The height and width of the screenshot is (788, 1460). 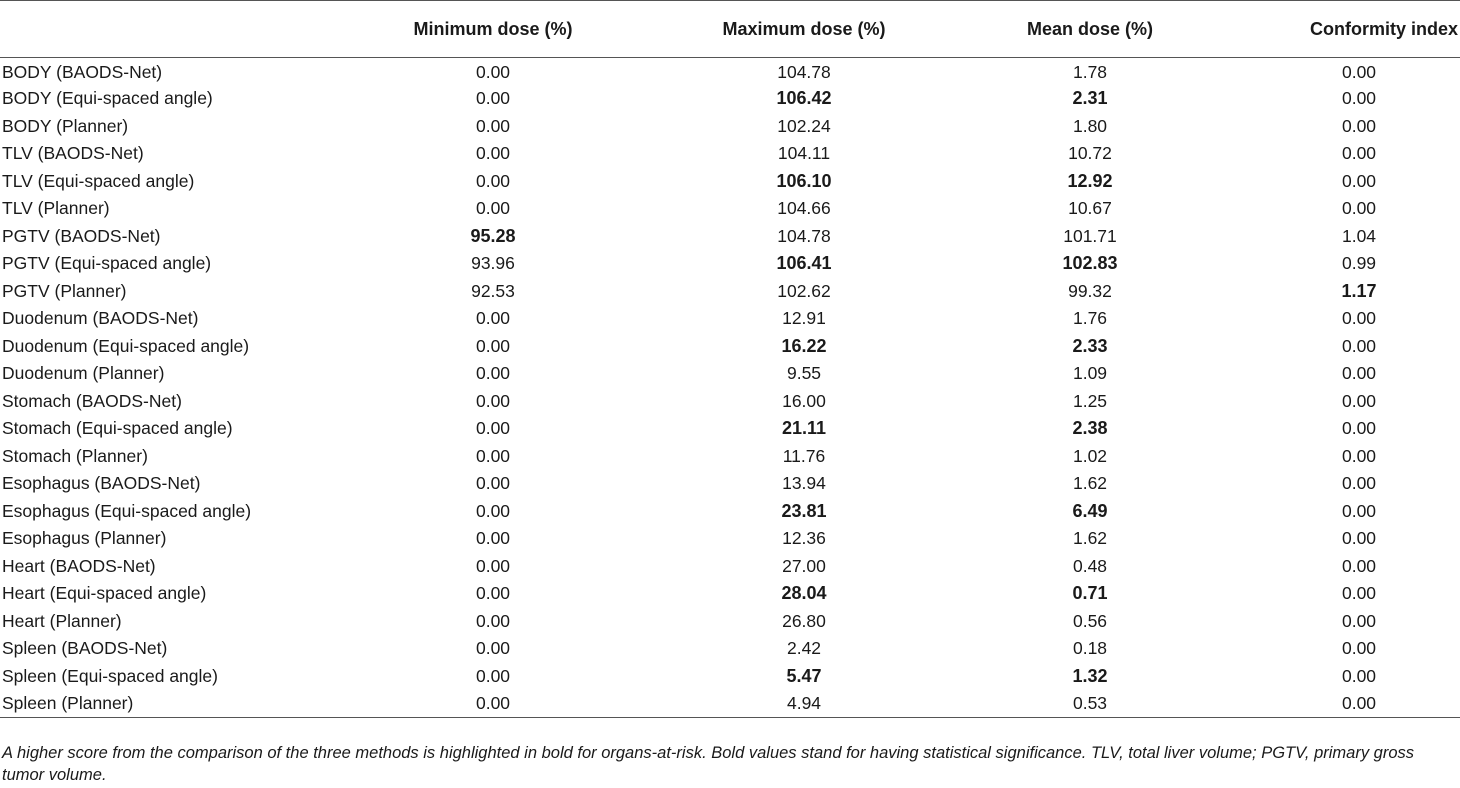 I want to click on cell-structure-name: PGTV (BAODS-Net), so click(x=81, y=235).